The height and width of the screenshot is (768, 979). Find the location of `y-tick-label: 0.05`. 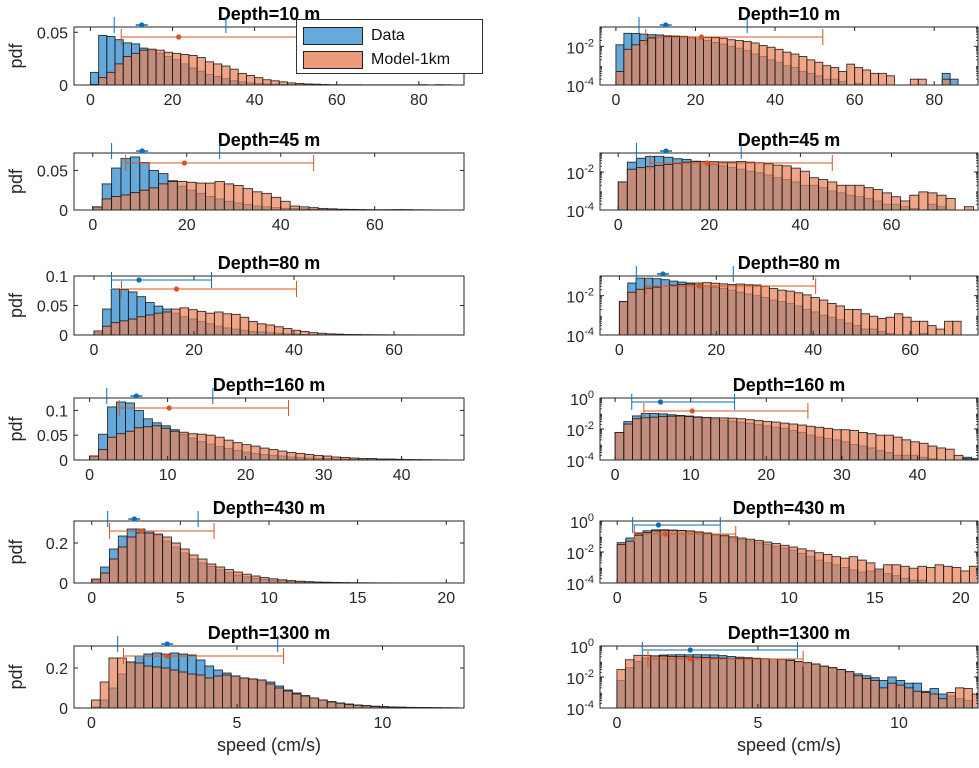

y-tick-label: 0.05 is located at coordinates (52, 307).